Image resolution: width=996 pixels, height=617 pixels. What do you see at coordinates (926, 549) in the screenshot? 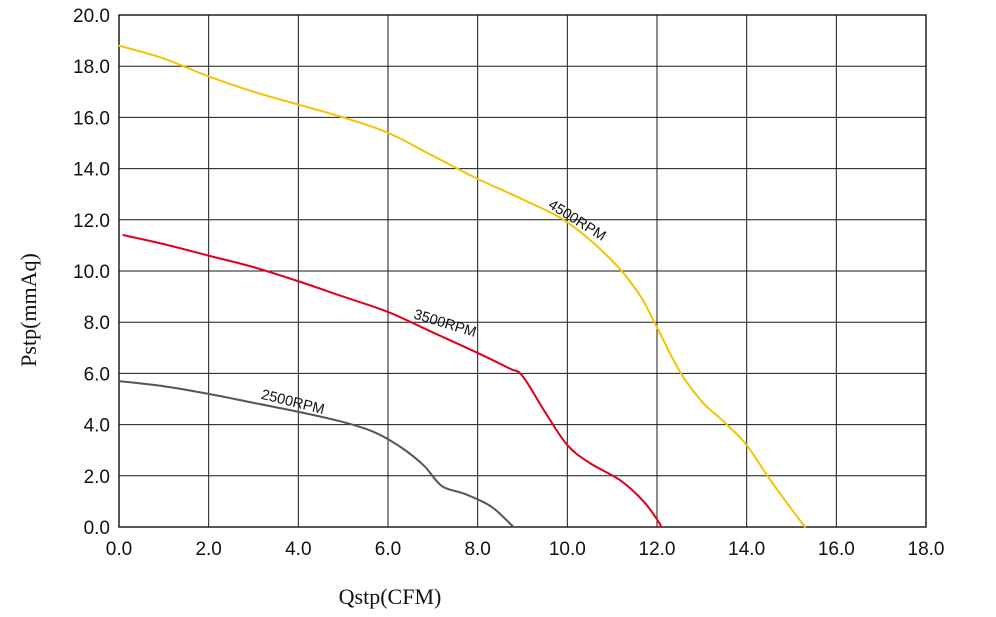
I see `x-tick-label: 18.0` at bounding box center [926, 549].